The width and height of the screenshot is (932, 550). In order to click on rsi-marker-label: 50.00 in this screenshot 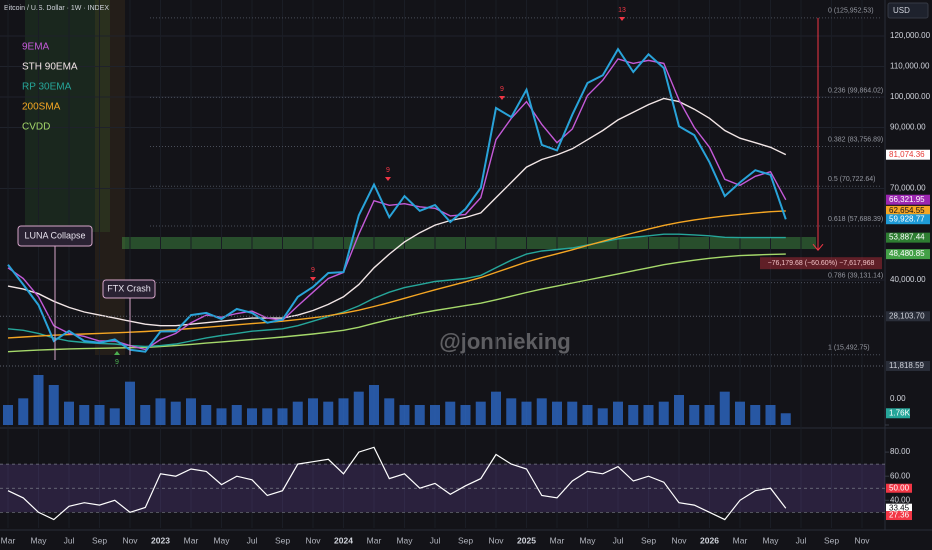, I will do `click(899, 487)`.